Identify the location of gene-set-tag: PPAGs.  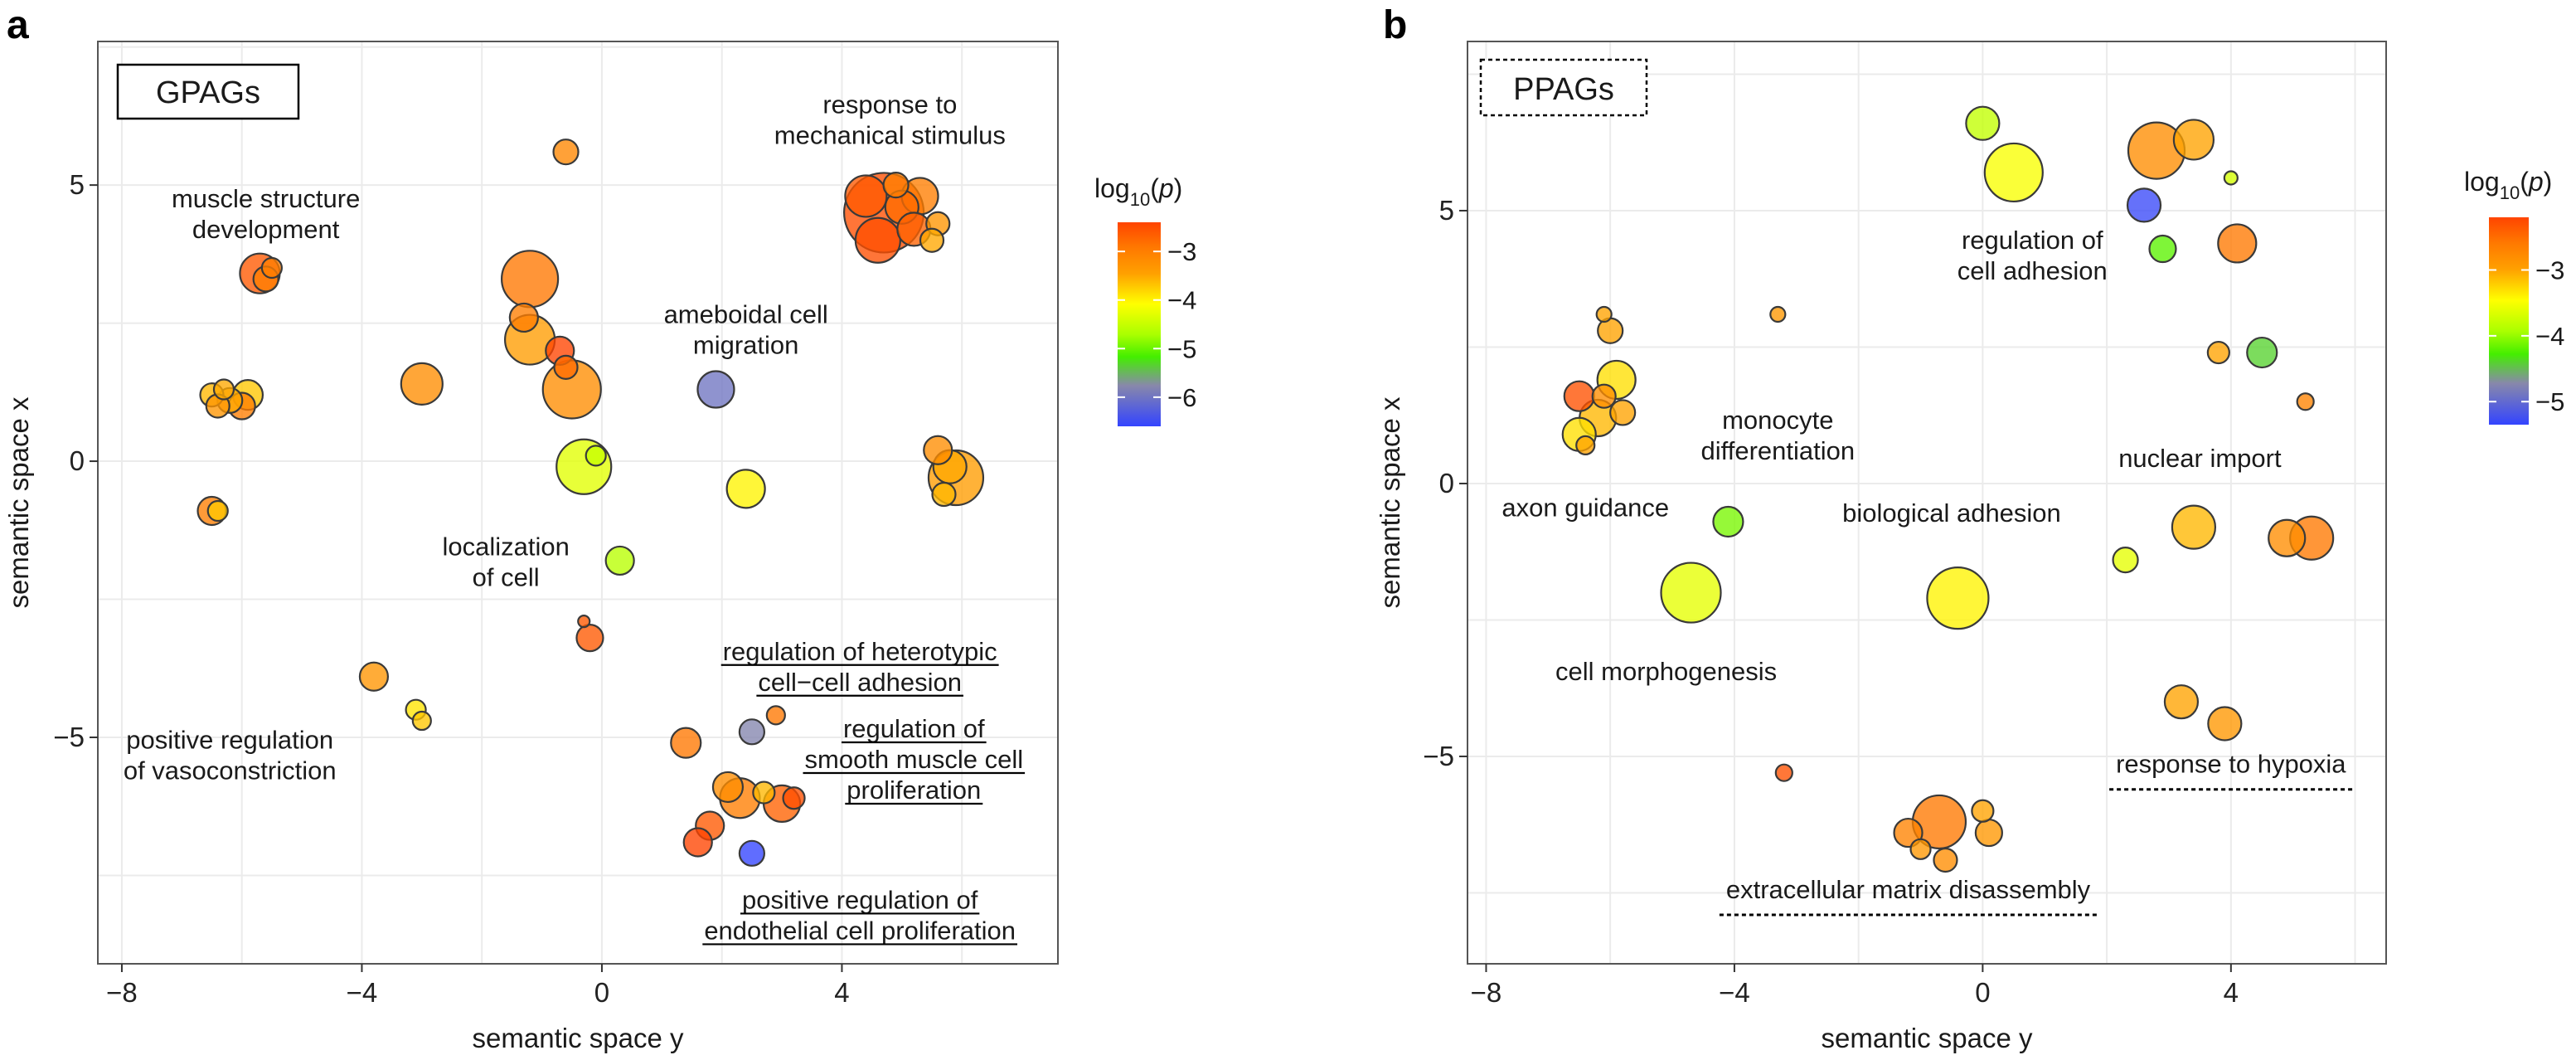
(1563, 89).